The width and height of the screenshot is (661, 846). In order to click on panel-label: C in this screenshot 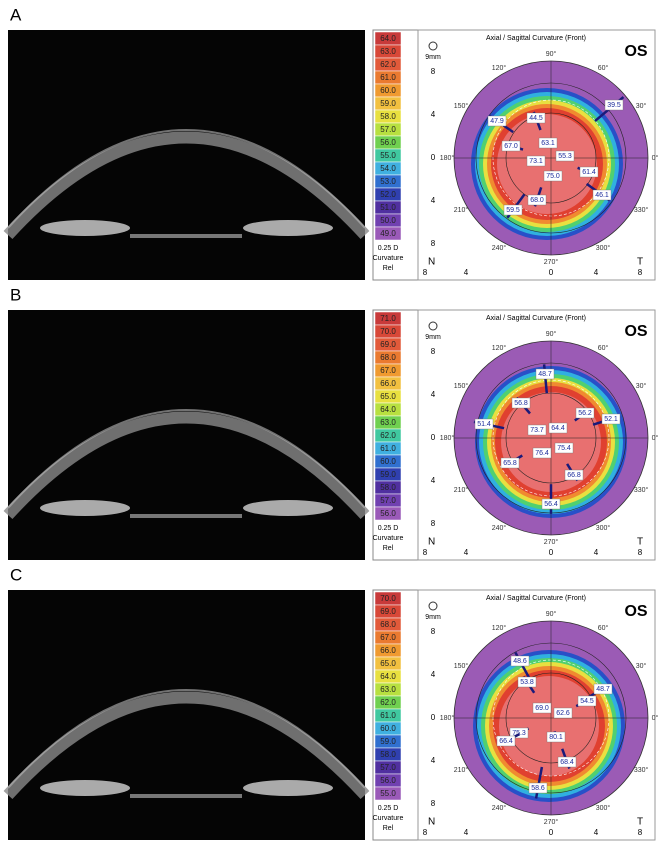, I will do `click(16, 574)`.